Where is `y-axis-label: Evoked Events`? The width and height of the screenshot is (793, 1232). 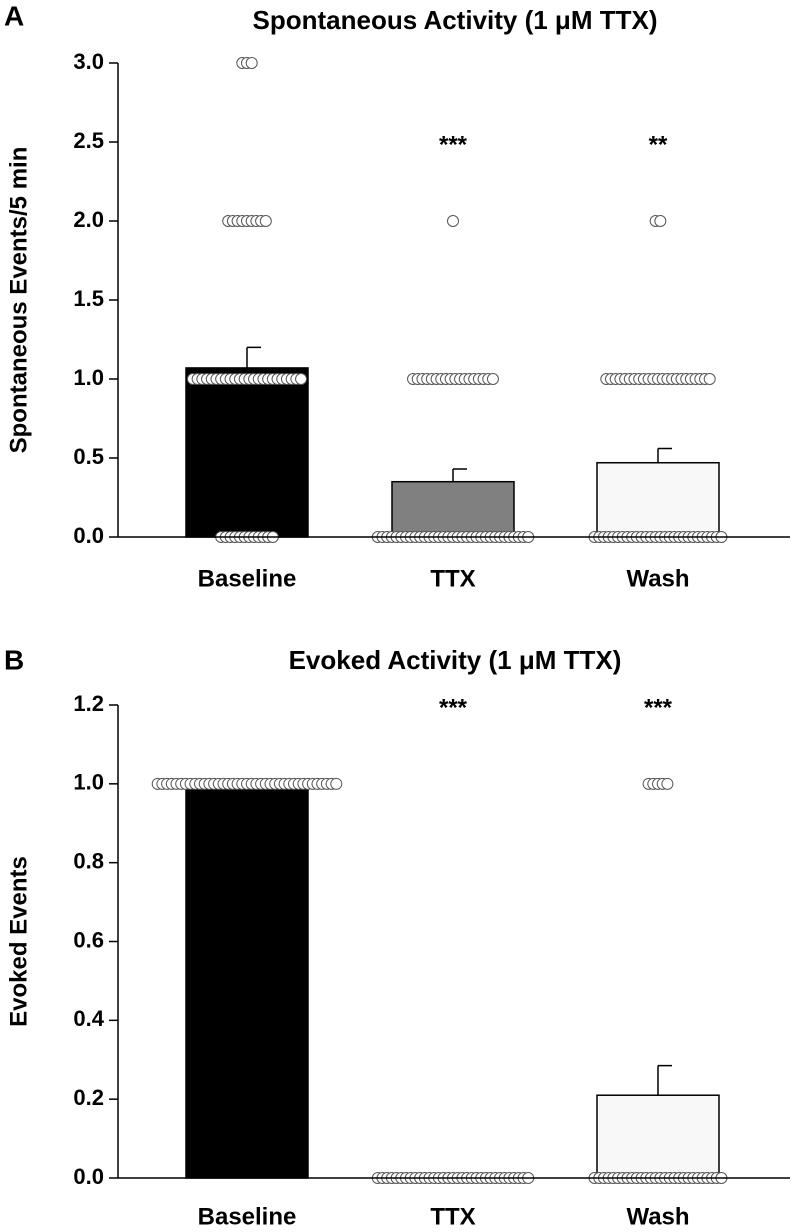
y-axis-label: Evoked Events is located at coordinates (18, 941).